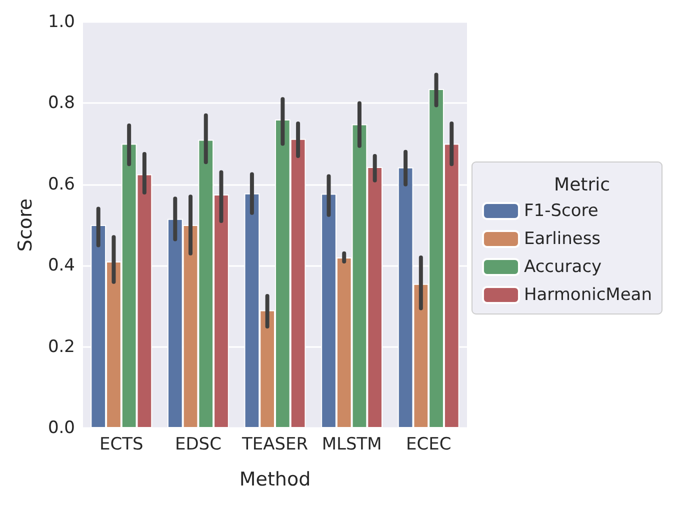 Image resolution: width=680 pixels, height=506 pixels. I want to click on legend-label: HarmonicMean, so click(588, 295).